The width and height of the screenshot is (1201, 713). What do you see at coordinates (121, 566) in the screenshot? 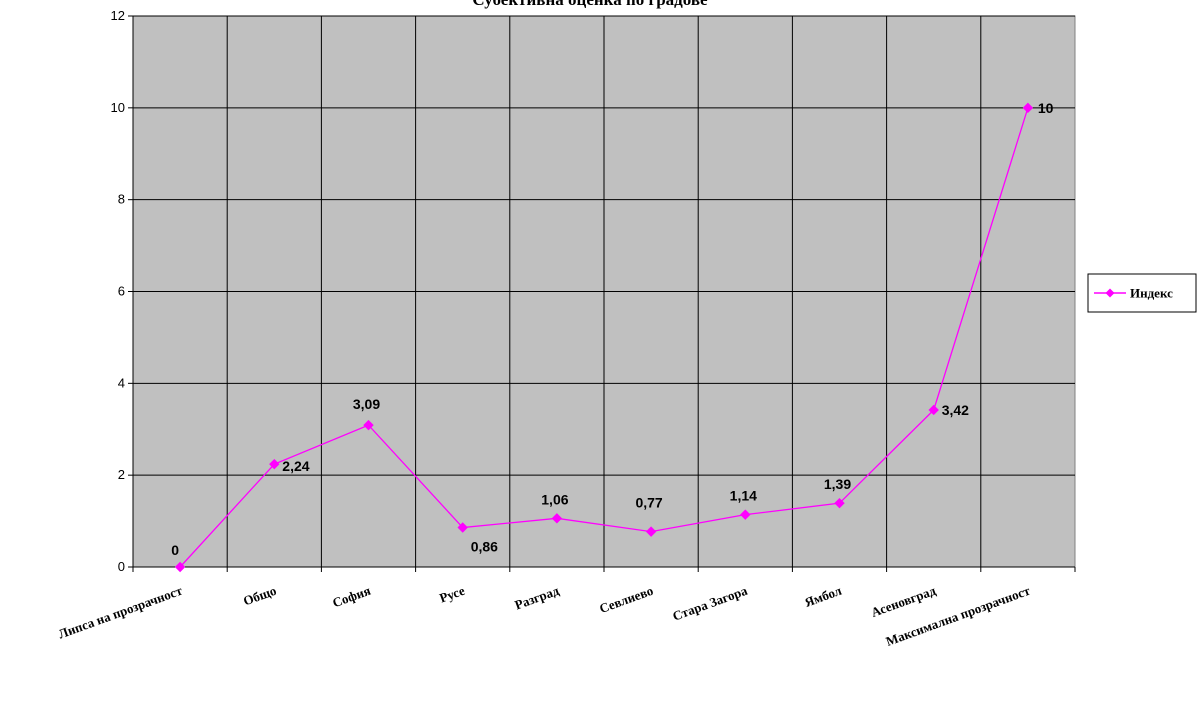
I see `y-tick-label: 0` at bounding box center [121, 566].